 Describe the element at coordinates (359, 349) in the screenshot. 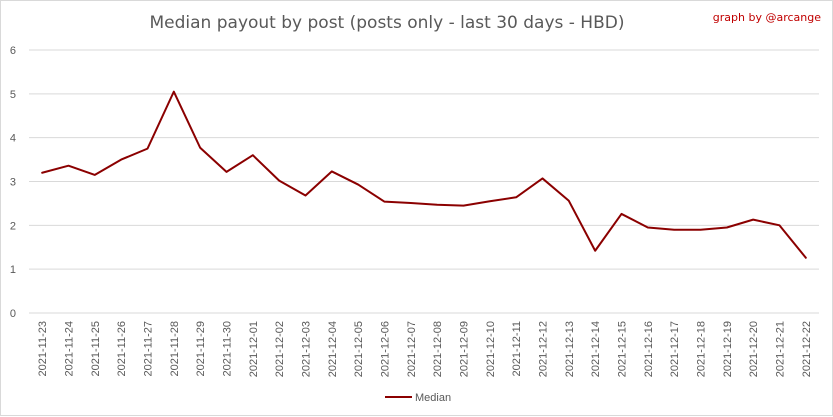

I see `x-tick-label: 2021-12-05` at that location.